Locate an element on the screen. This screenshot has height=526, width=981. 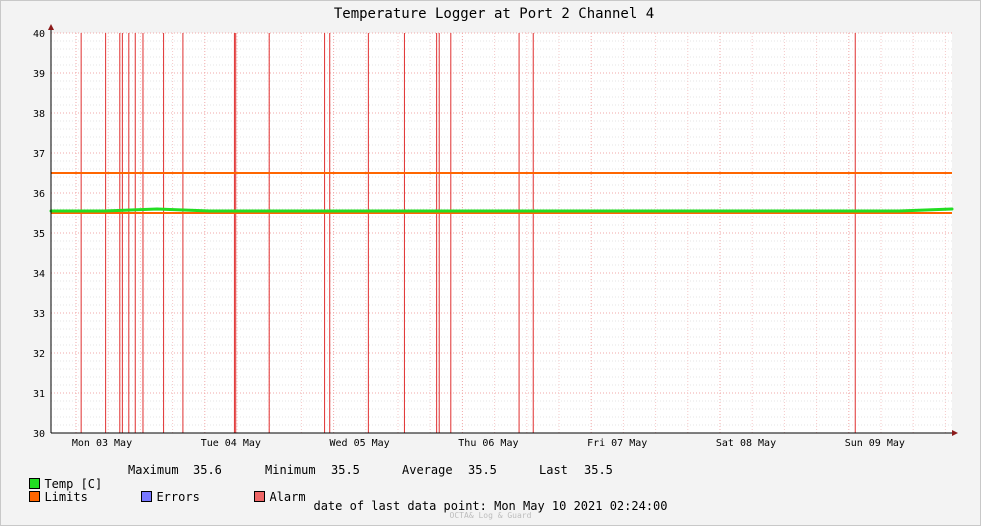
x-tick-label: Mon 03 May is located at coordinates (102, 443).